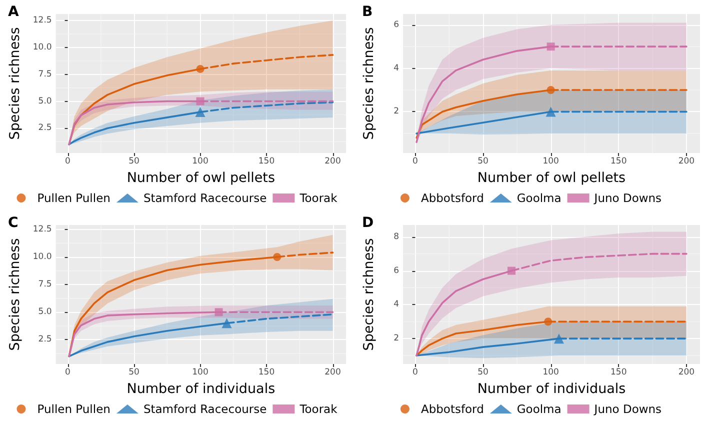 This screenshot has height=422, width=709. I want to click on chart-title: C, so click(13, 223).